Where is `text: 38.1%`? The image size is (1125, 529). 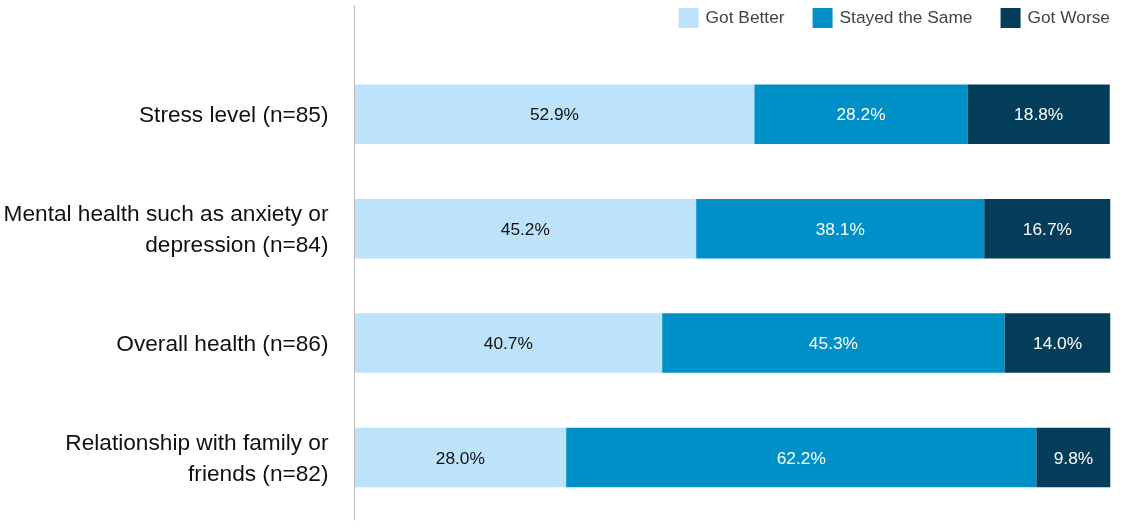 text: 38.1% is located at coordinates (840, 228).